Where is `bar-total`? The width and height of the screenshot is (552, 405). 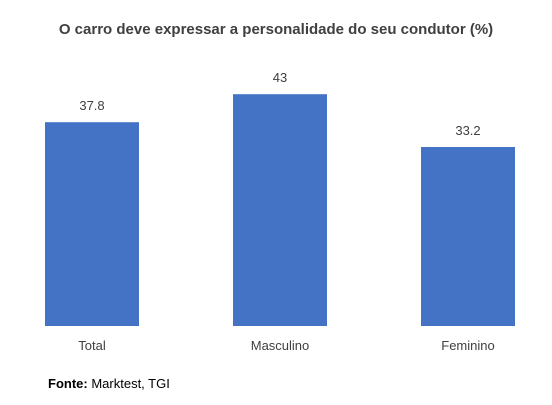
bar-total is located at coordinates (92, 224).